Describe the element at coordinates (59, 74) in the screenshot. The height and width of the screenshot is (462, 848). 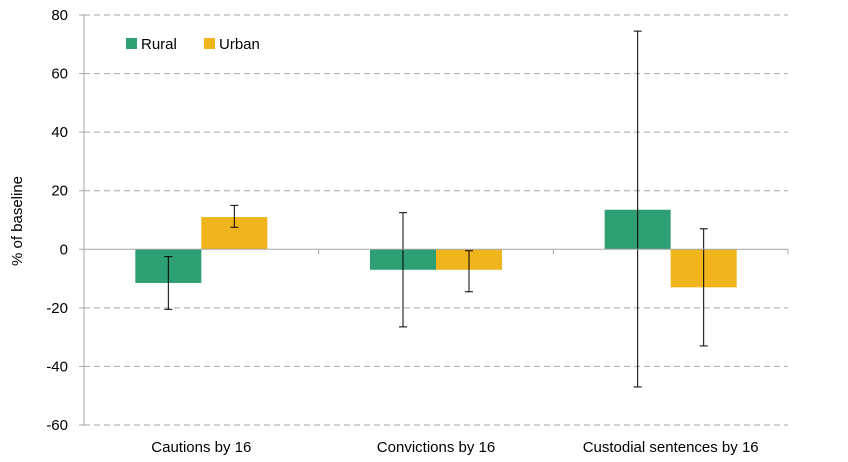
I see `y-tick-label-60: 60` at that location.